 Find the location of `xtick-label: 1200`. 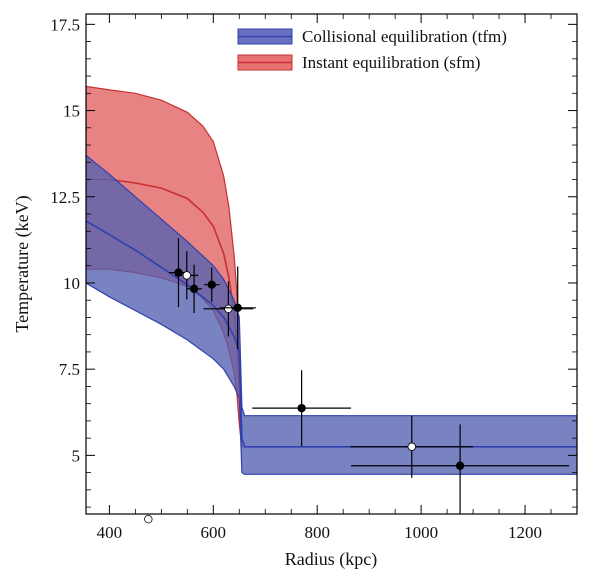

xtick-label: 1200 is located at coordinates (525, 532).